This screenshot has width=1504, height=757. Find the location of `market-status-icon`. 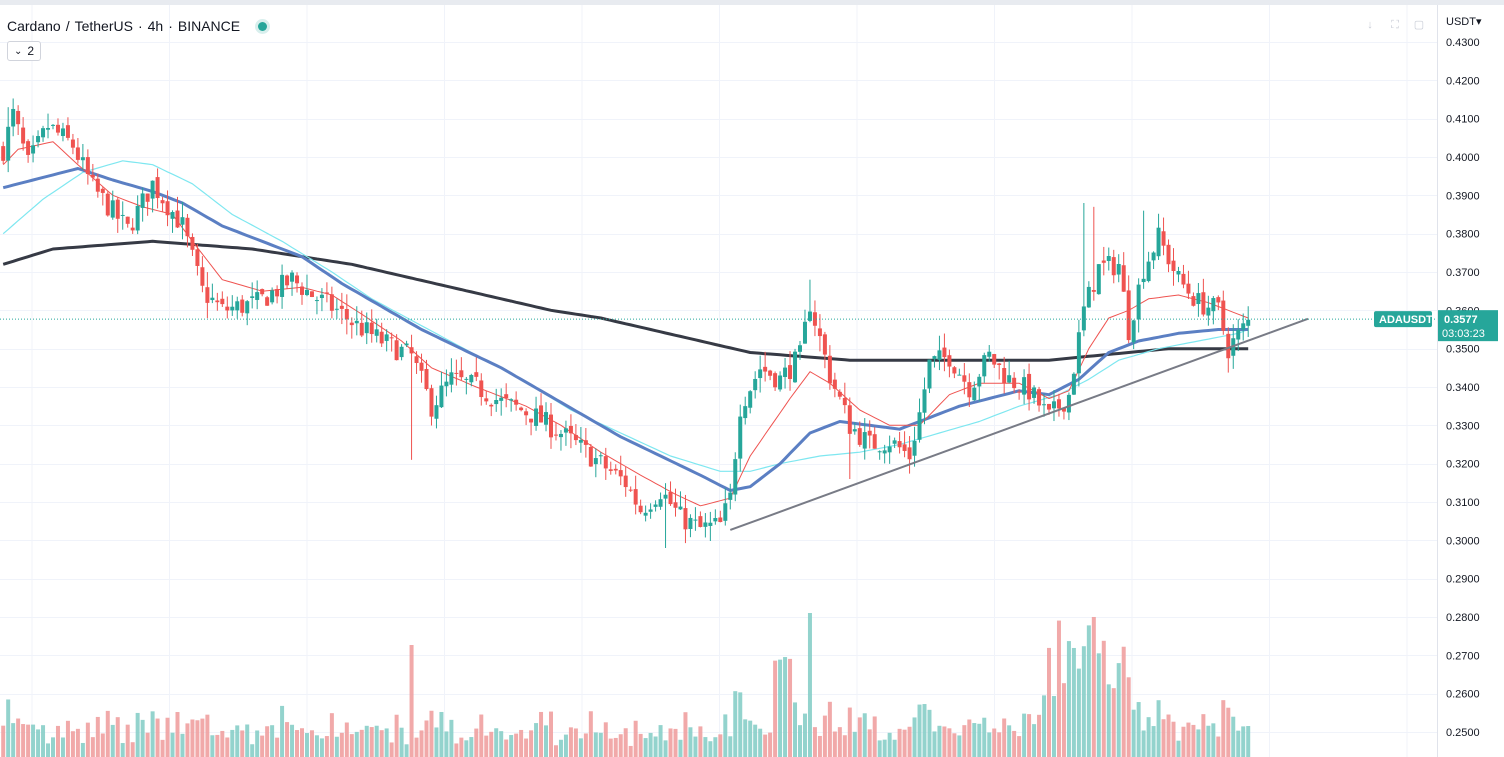

market-status-icon is located at coordinates (263, 26).